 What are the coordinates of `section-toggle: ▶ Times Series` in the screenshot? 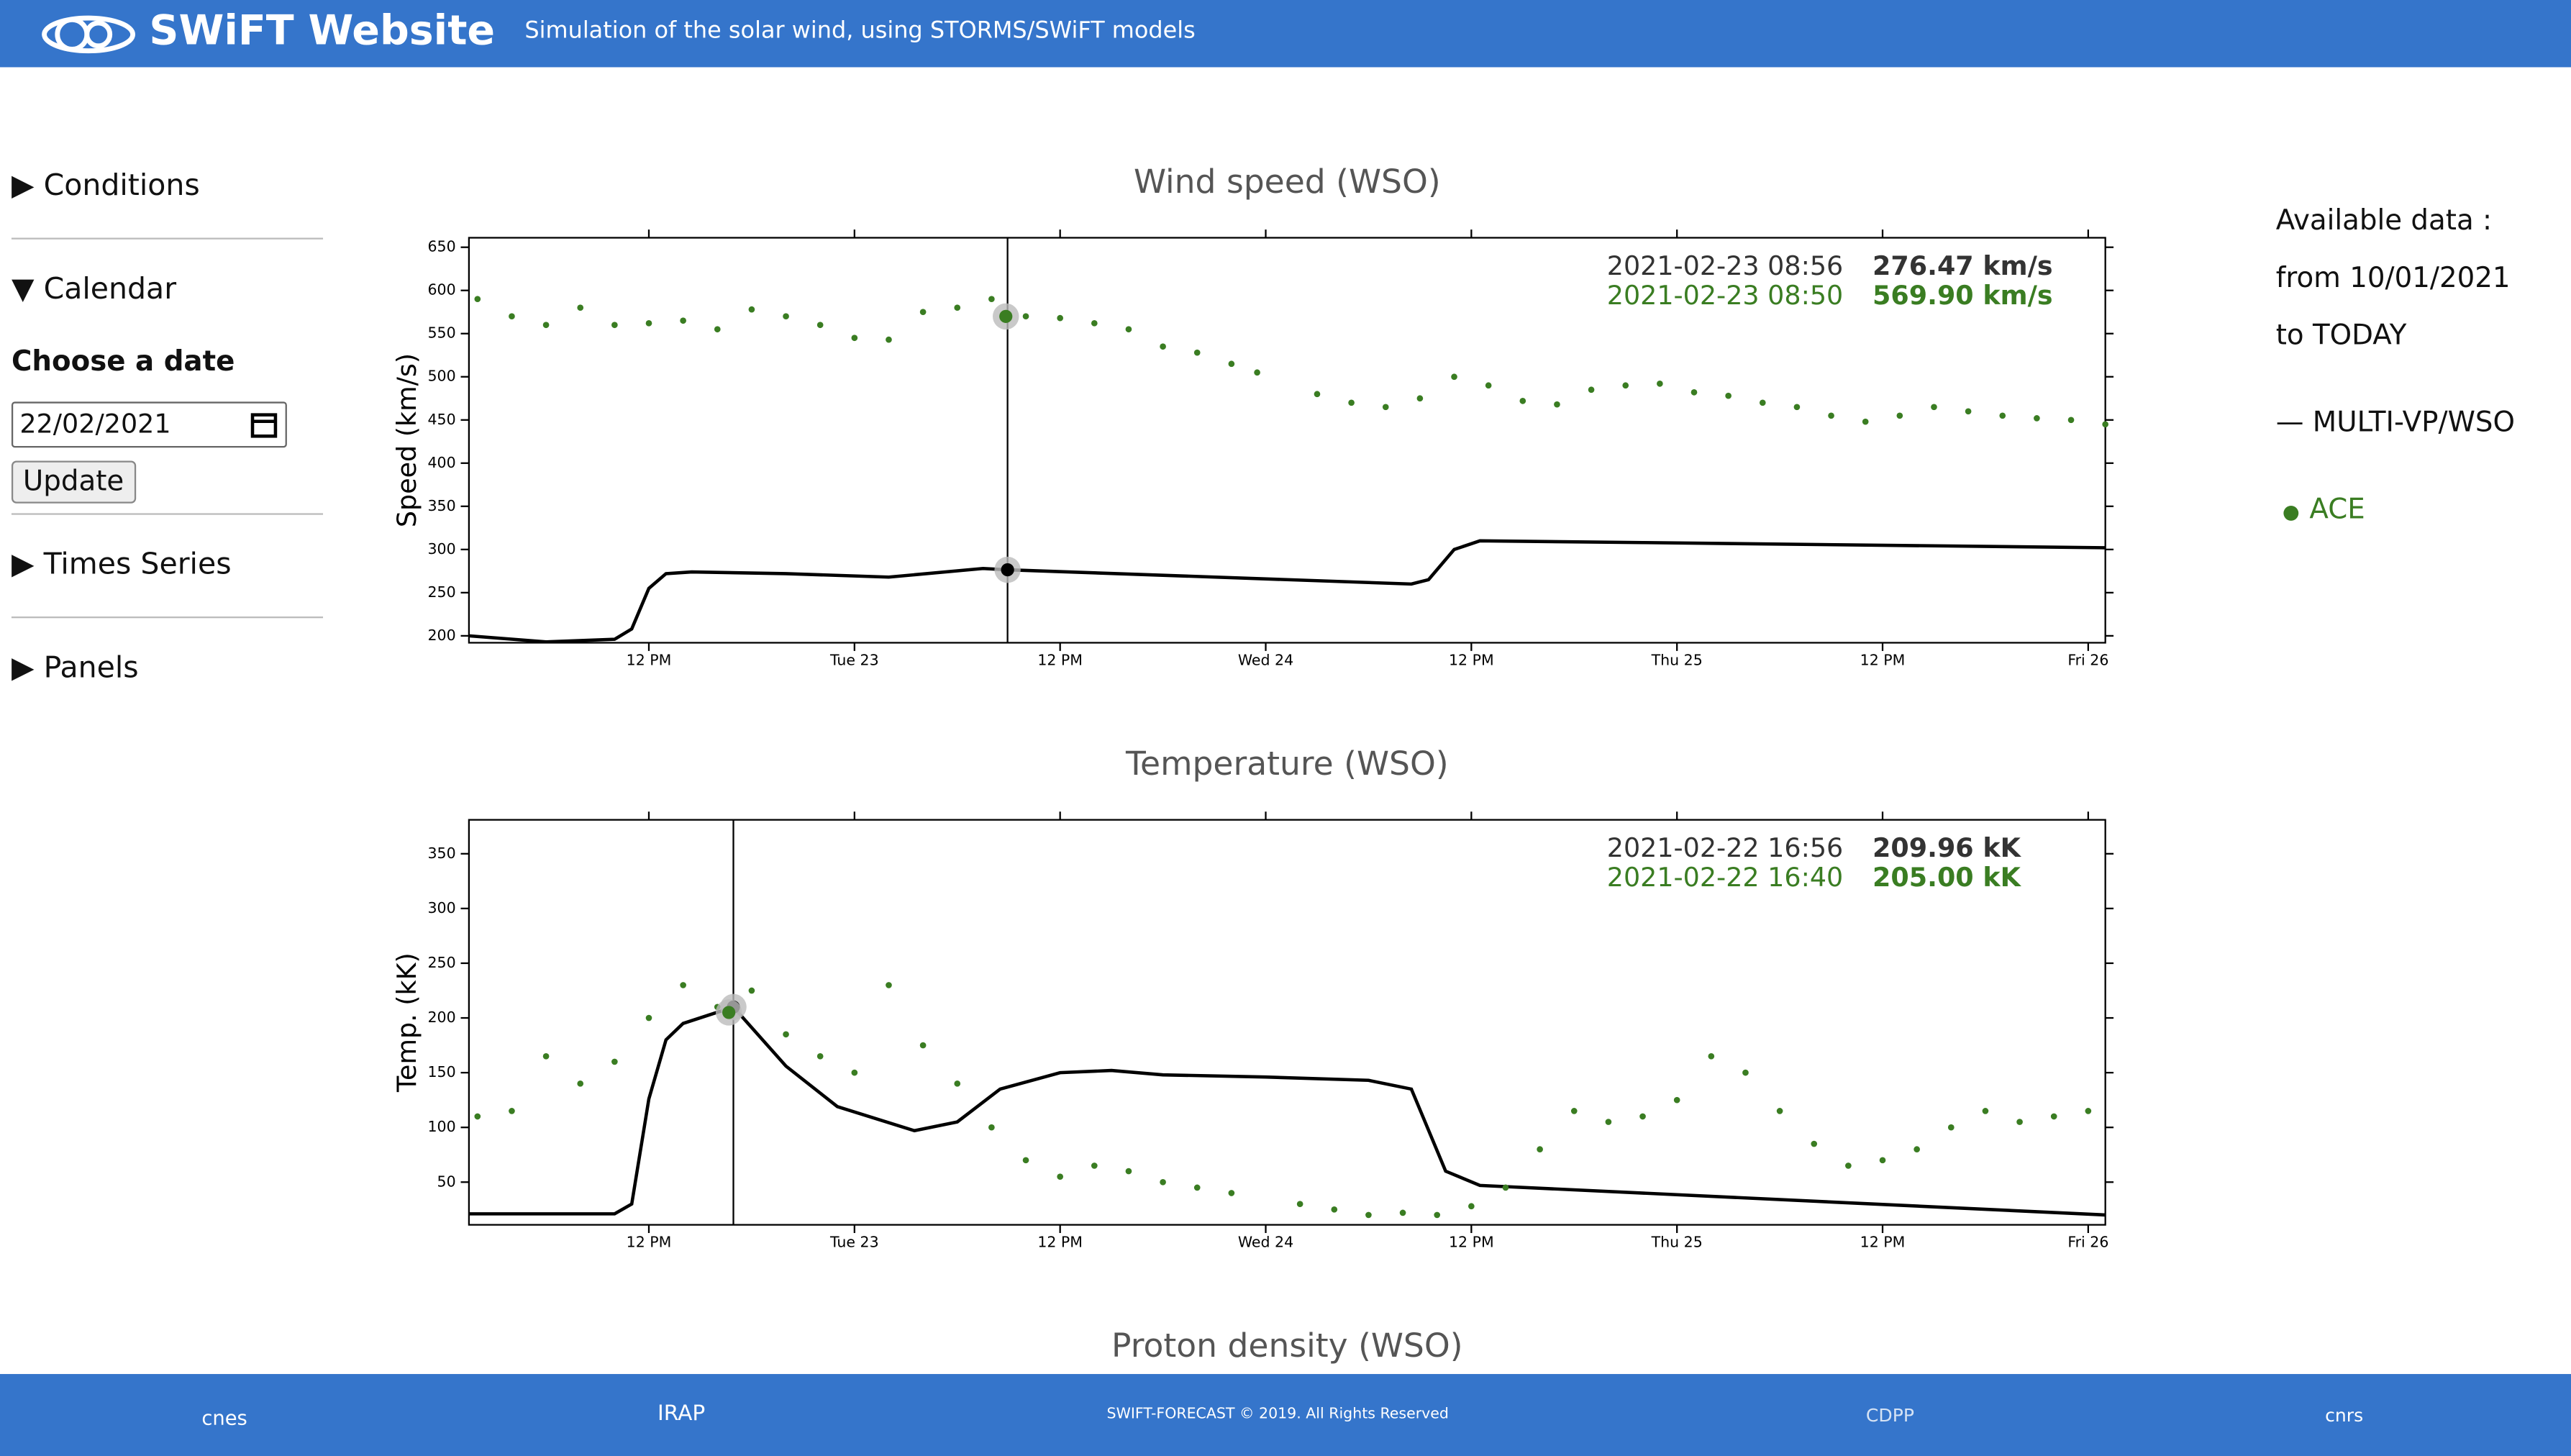 It's located at (121, 565).